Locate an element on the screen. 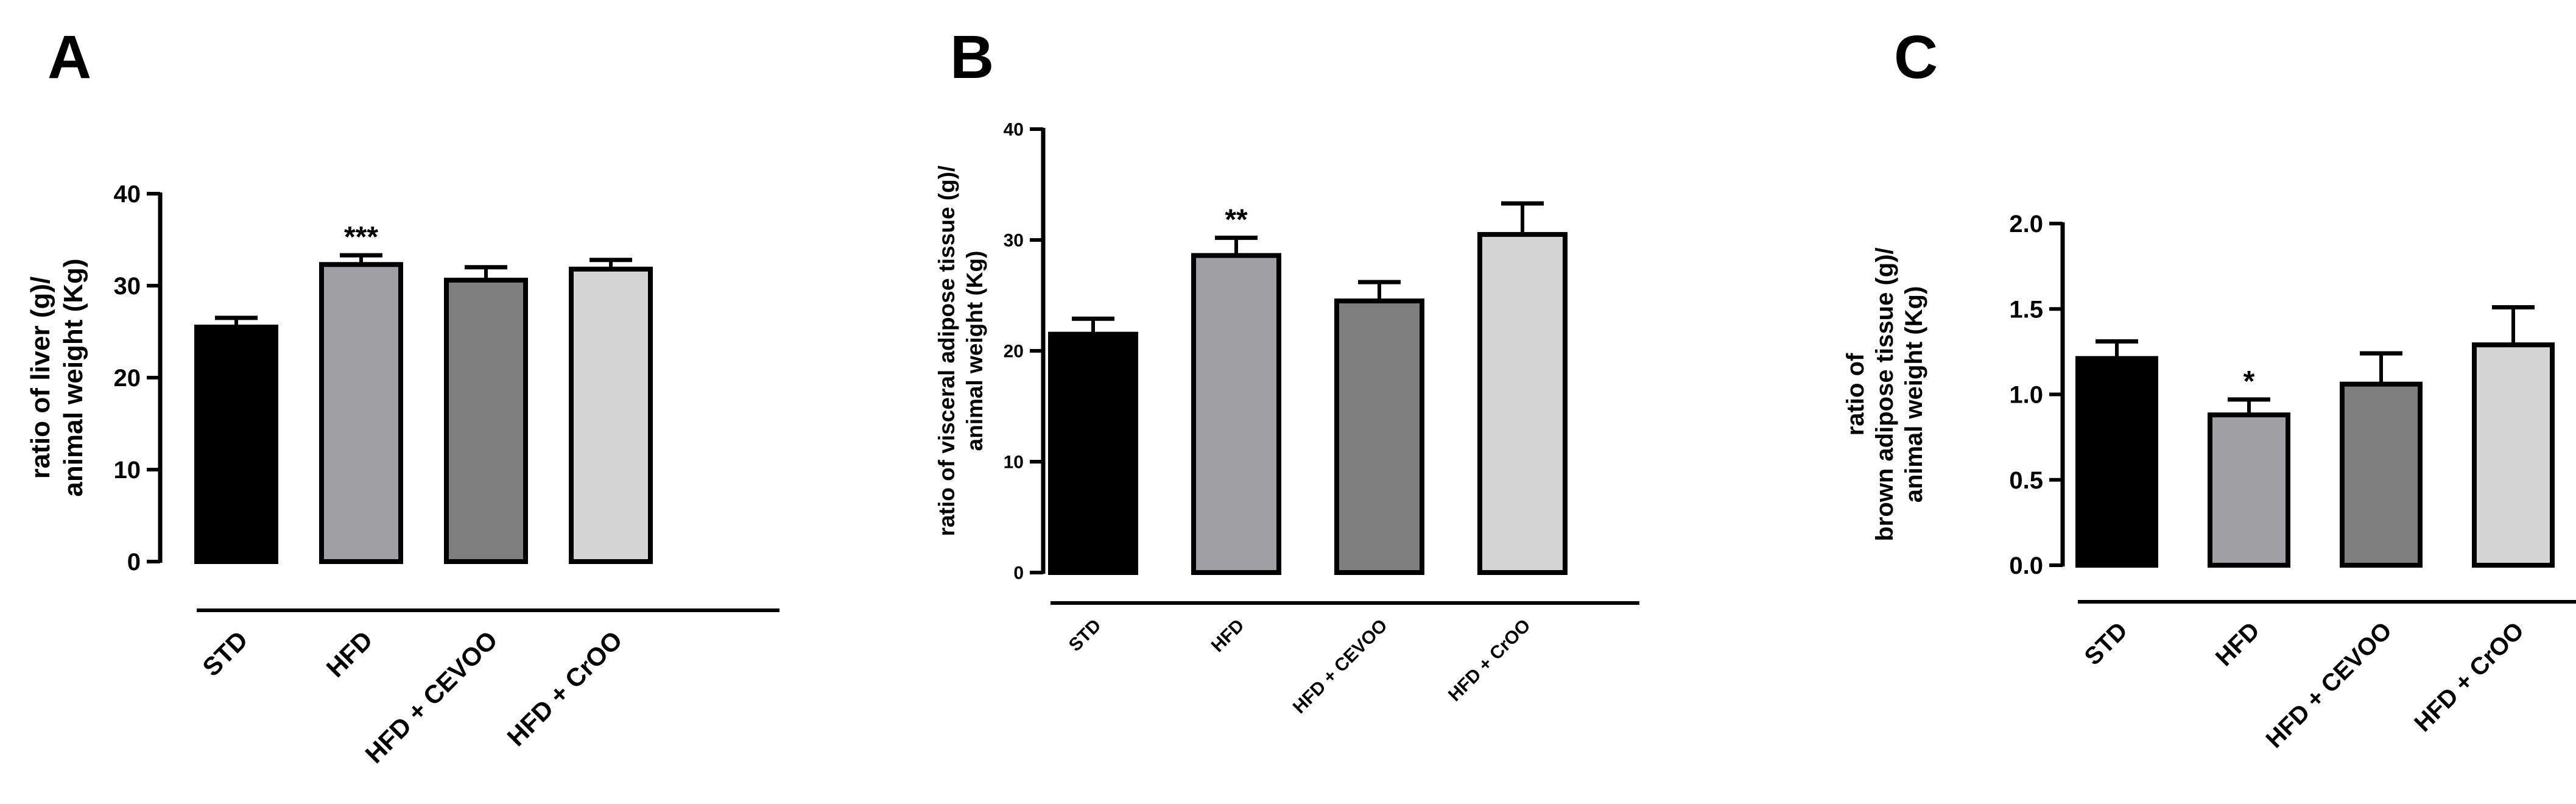 This screenshot has width=2576, height=804. y-tick-label: 0.5 is located at coordinates (2026, 481).